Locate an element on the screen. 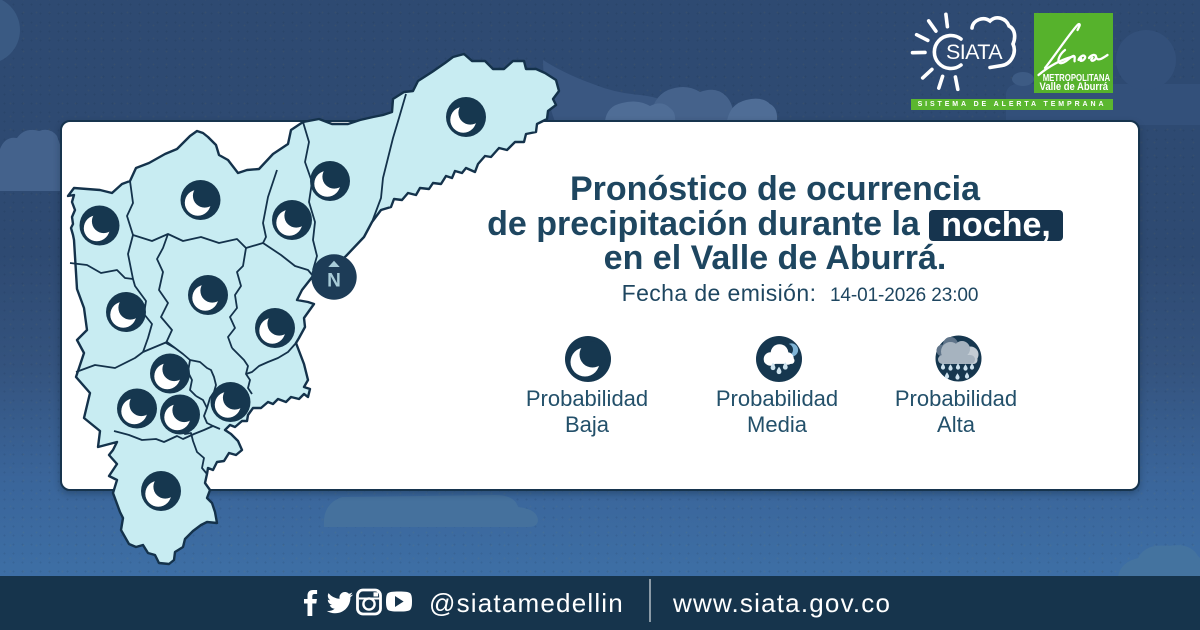 This screenshot has width=1200, height=630. svg-text: SIATA is located at coordinates (974, 52).